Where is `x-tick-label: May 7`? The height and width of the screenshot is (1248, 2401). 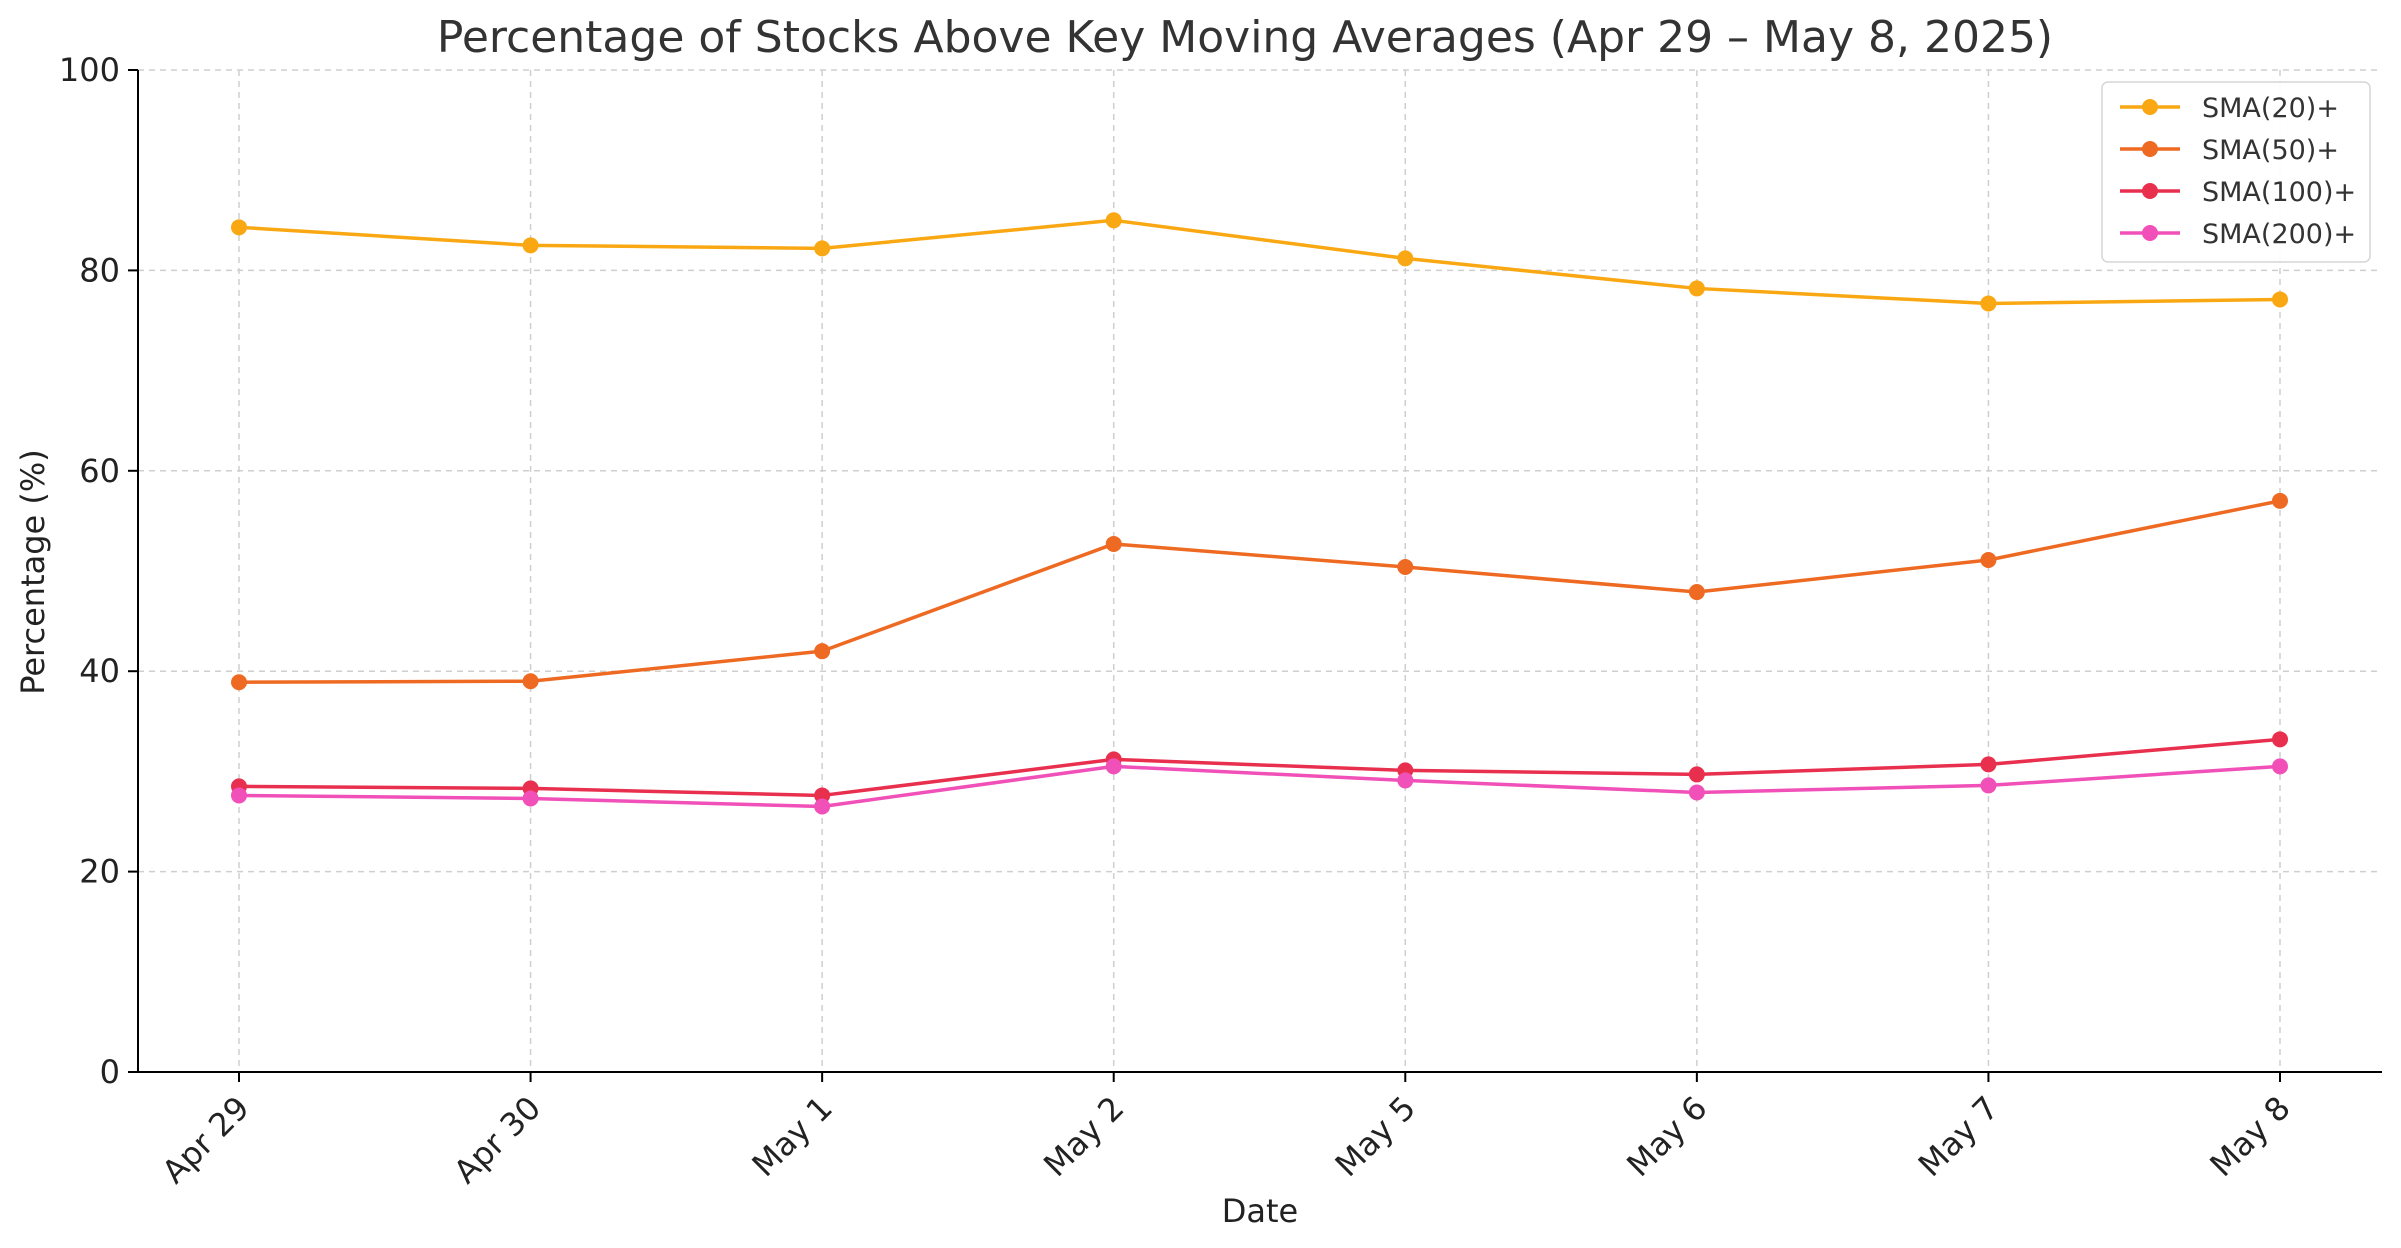 x-tick-label: May 7 is located at coordinates (1958, 1136).